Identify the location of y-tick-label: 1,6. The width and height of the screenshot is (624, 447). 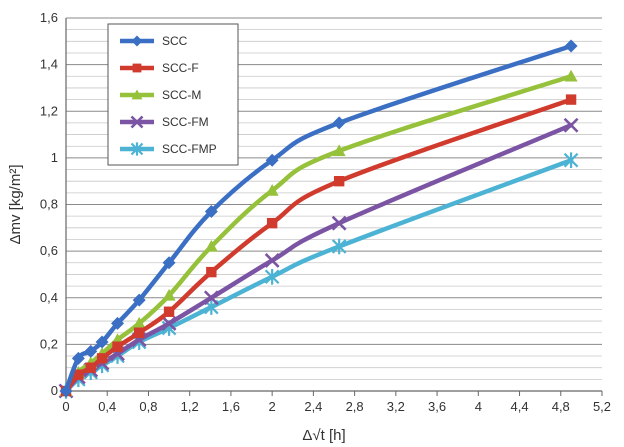
(49, 17).